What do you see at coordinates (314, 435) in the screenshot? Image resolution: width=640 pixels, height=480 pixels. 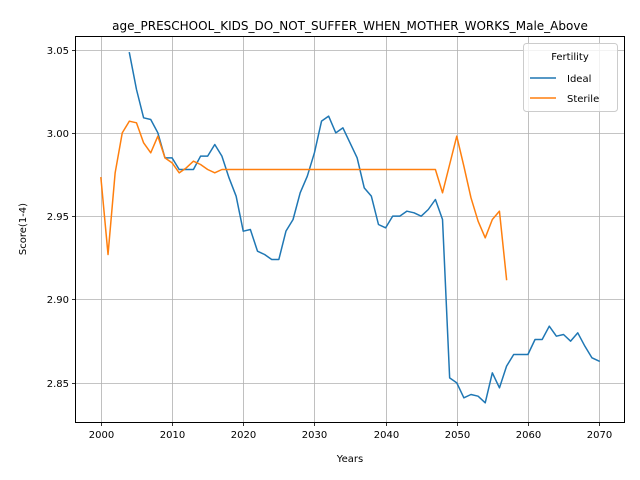 I see `x-tick-label: 2030` at bounding box center [314, 435].